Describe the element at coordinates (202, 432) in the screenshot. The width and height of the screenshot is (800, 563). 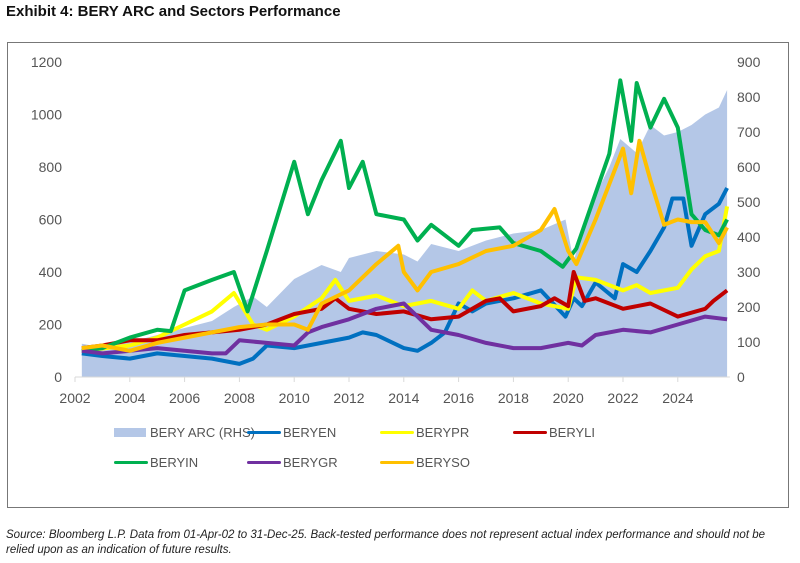
I see `legend-label: BERY ARC (RHS)` at that location.